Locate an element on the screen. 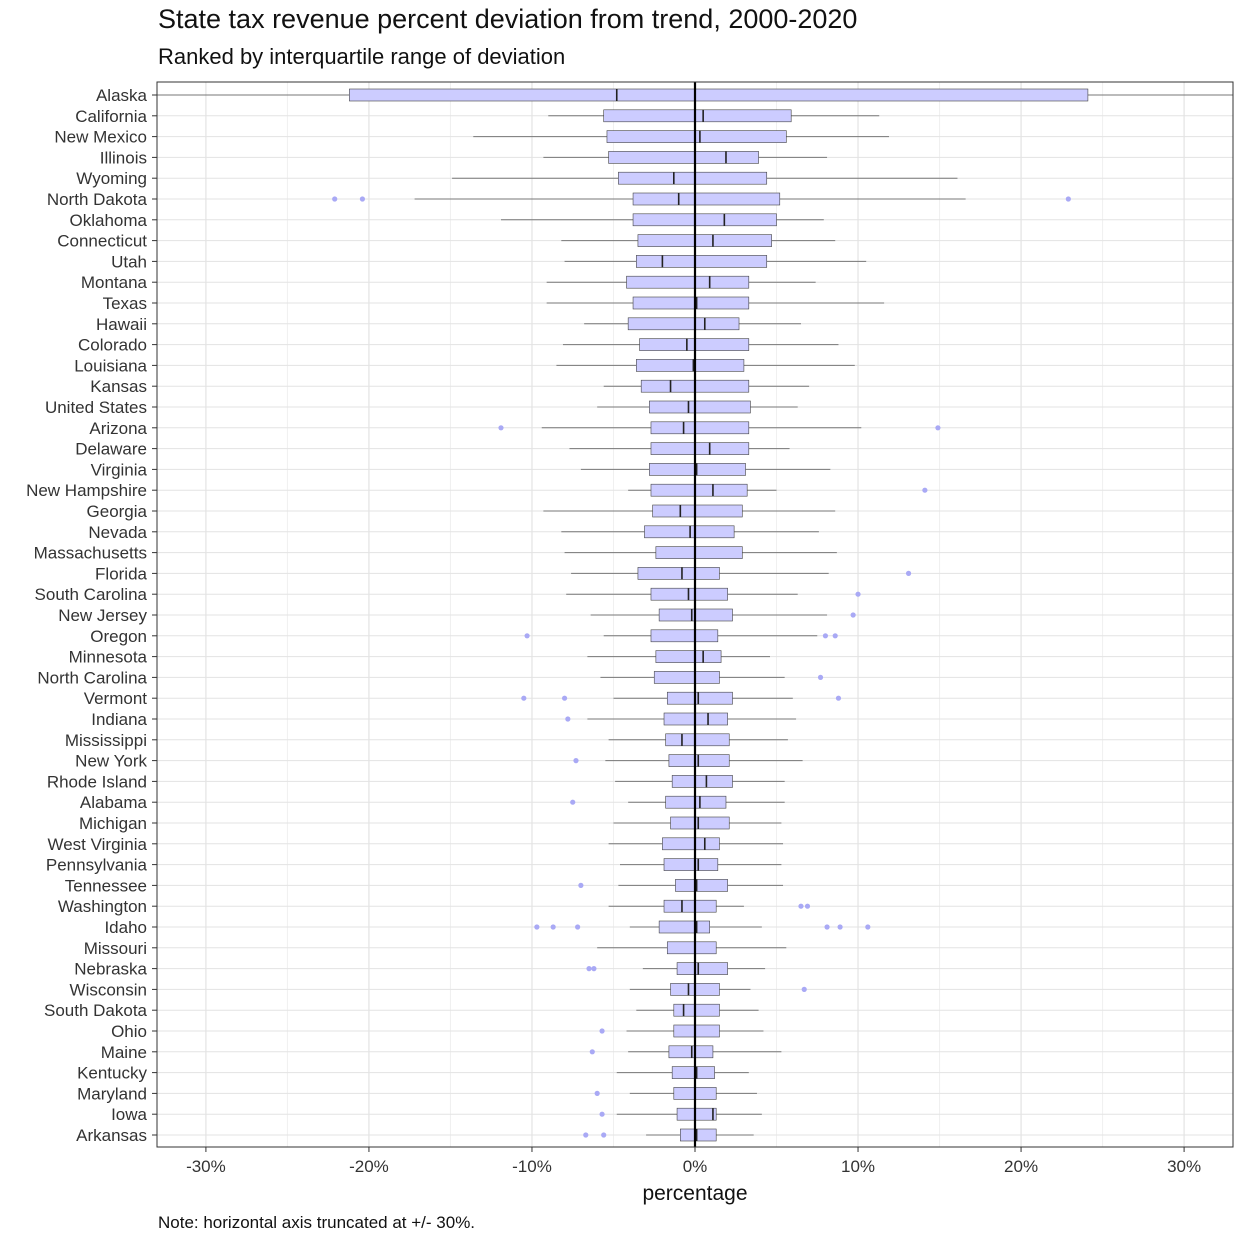 The image size is (1236, 1234). box-tennessee is located at coordinates (681, 885).